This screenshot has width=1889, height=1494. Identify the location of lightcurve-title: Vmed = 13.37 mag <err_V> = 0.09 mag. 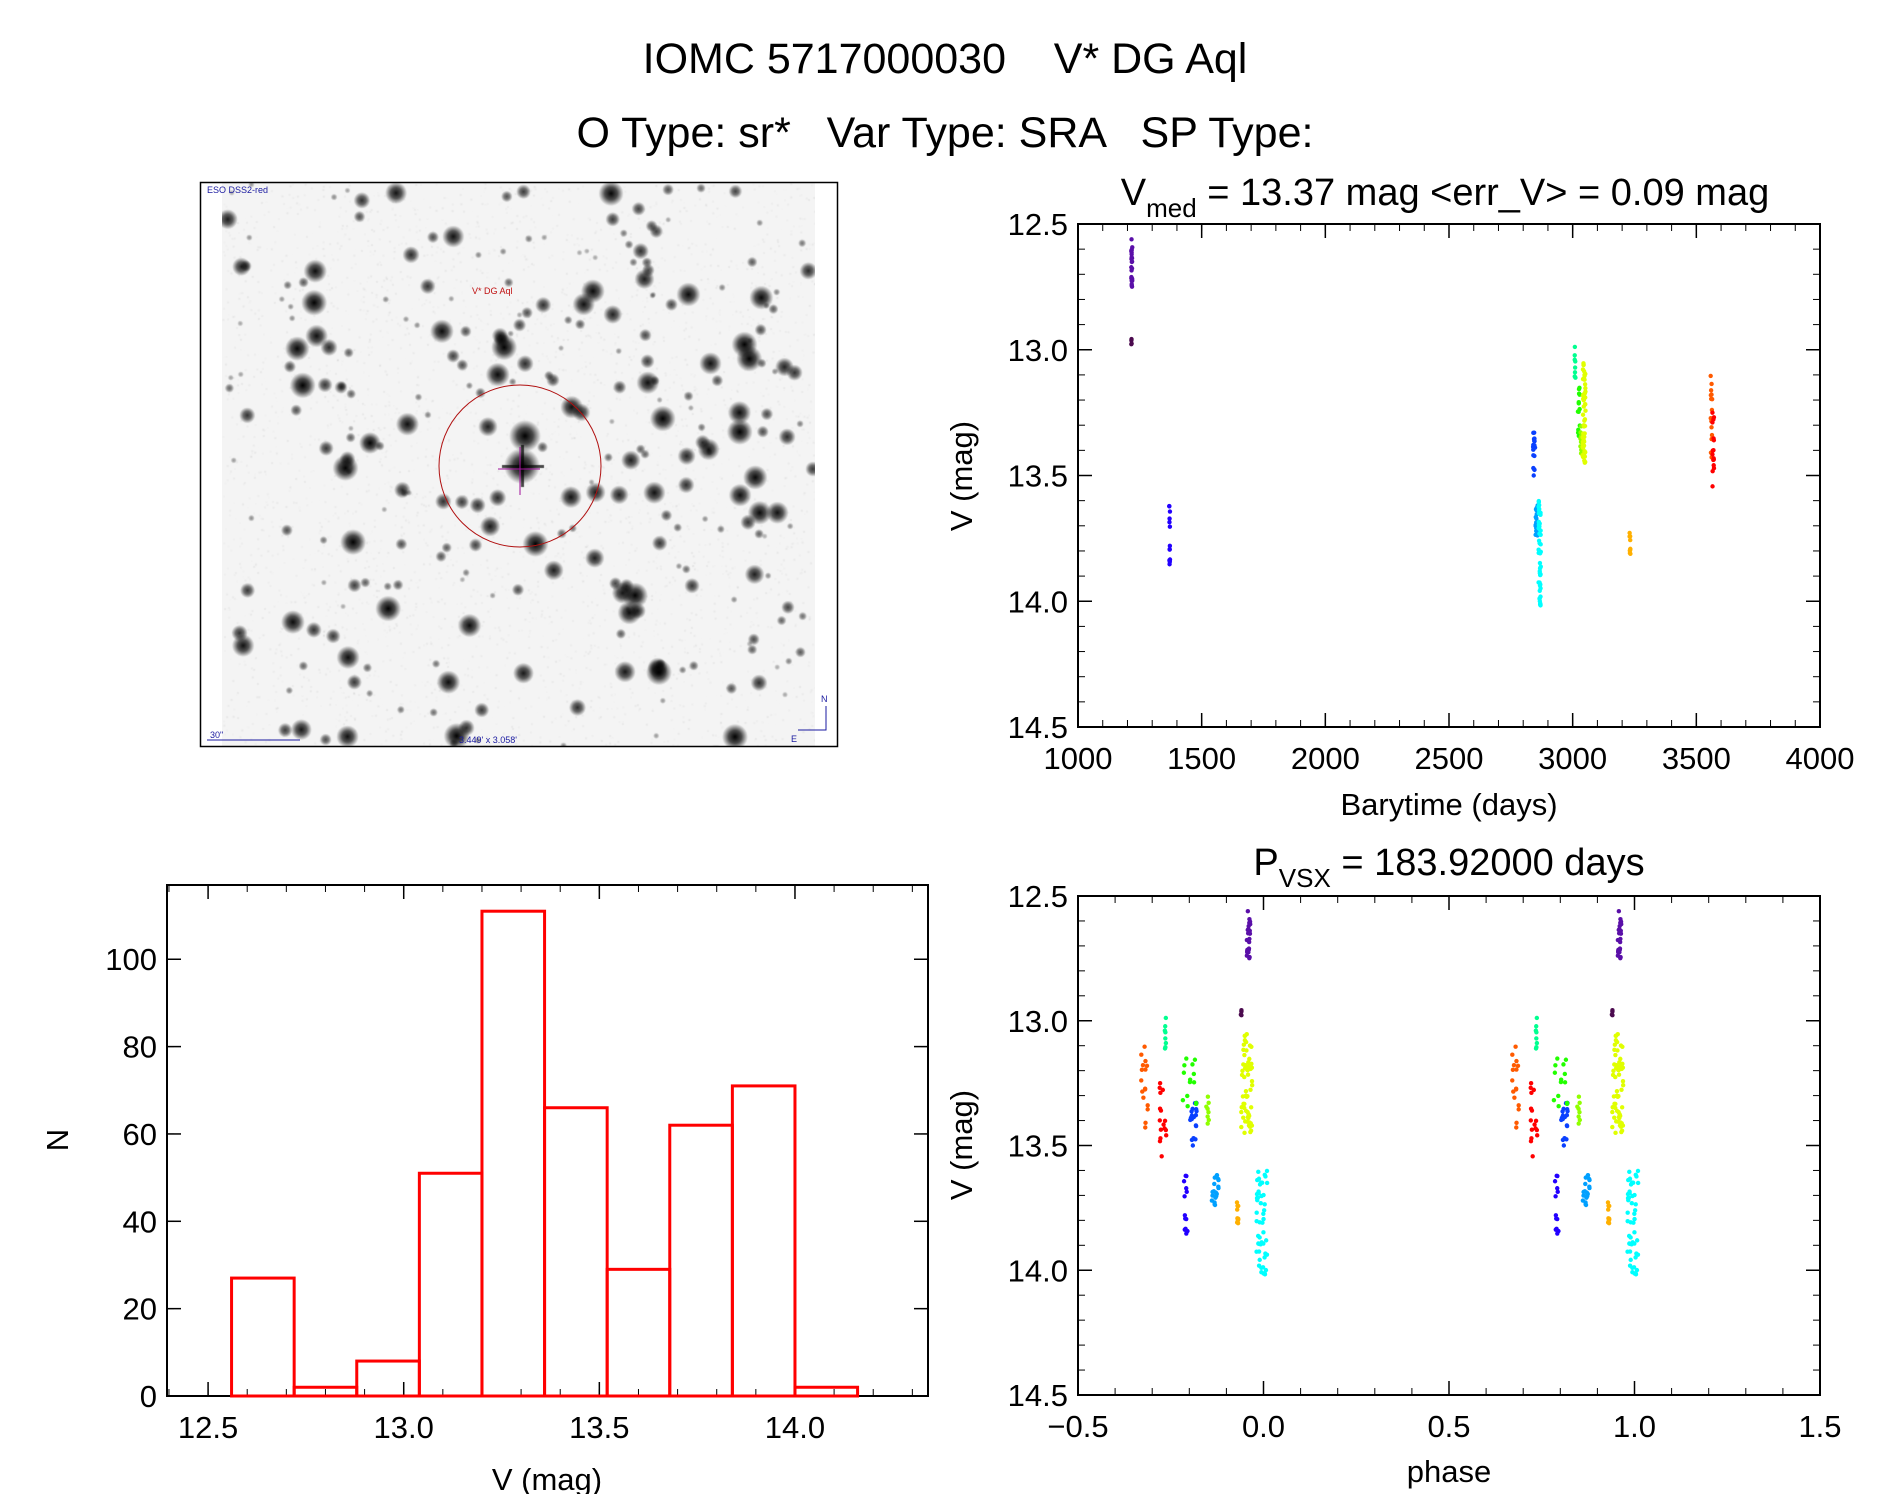
(1445, 197).